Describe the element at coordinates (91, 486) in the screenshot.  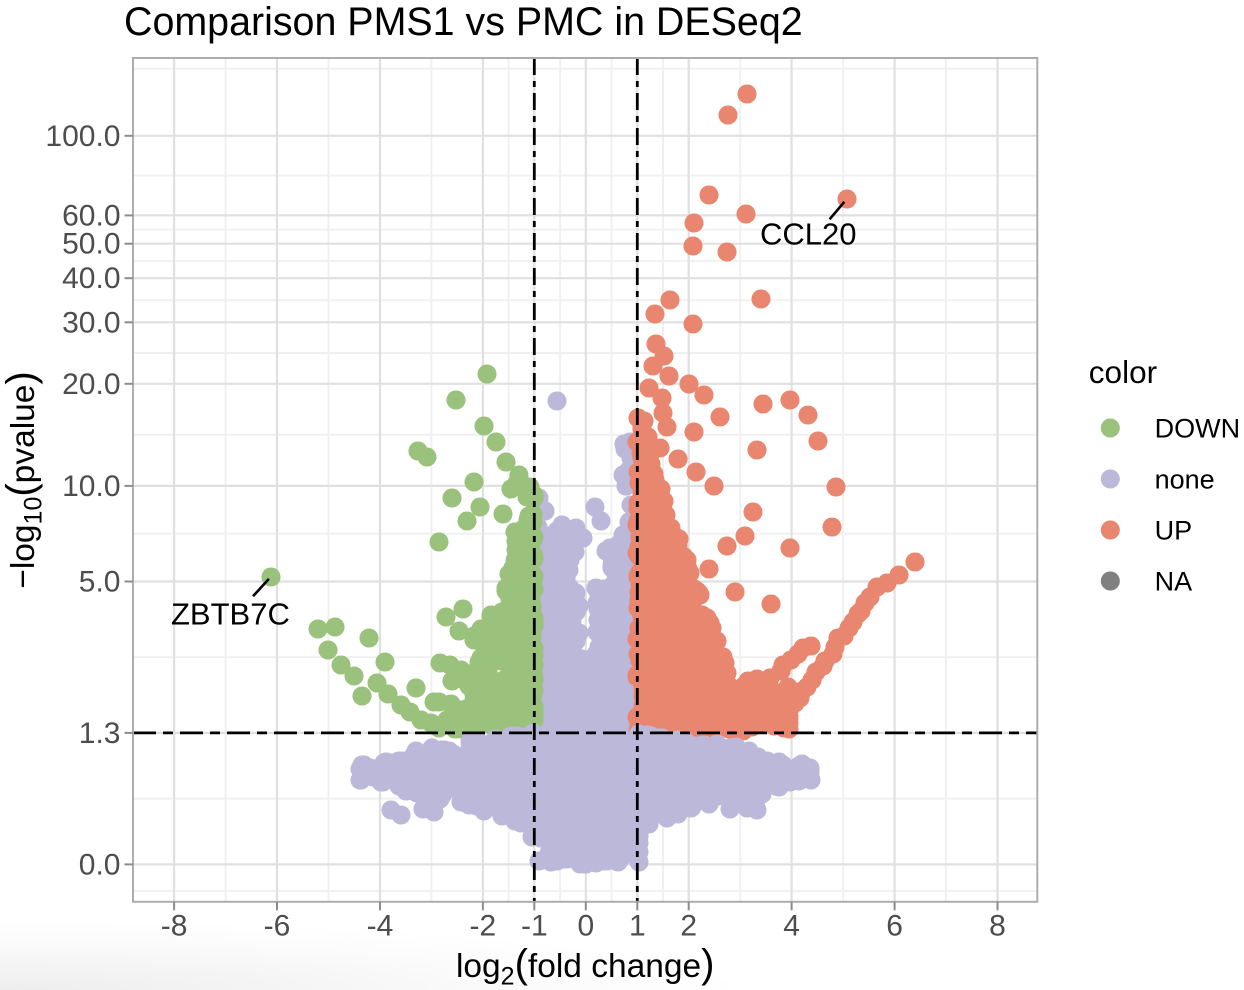
I see `svg-text: 10.0` at that location.